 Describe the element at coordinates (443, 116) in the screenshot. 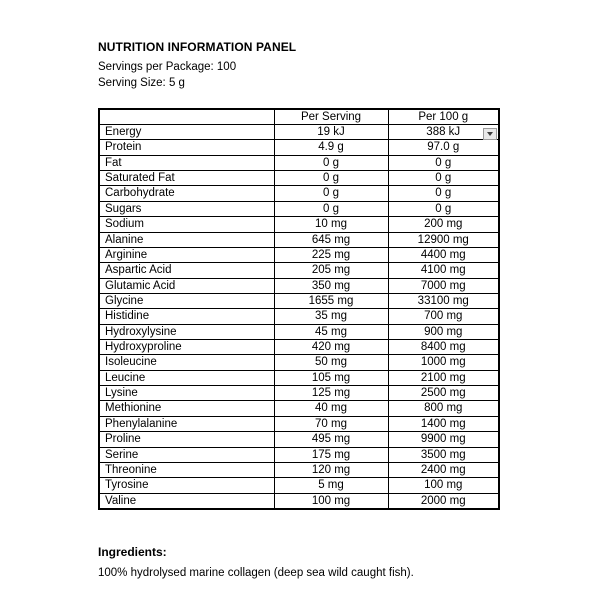

I see `per-100g-column-header: Per 100 g` at that location.